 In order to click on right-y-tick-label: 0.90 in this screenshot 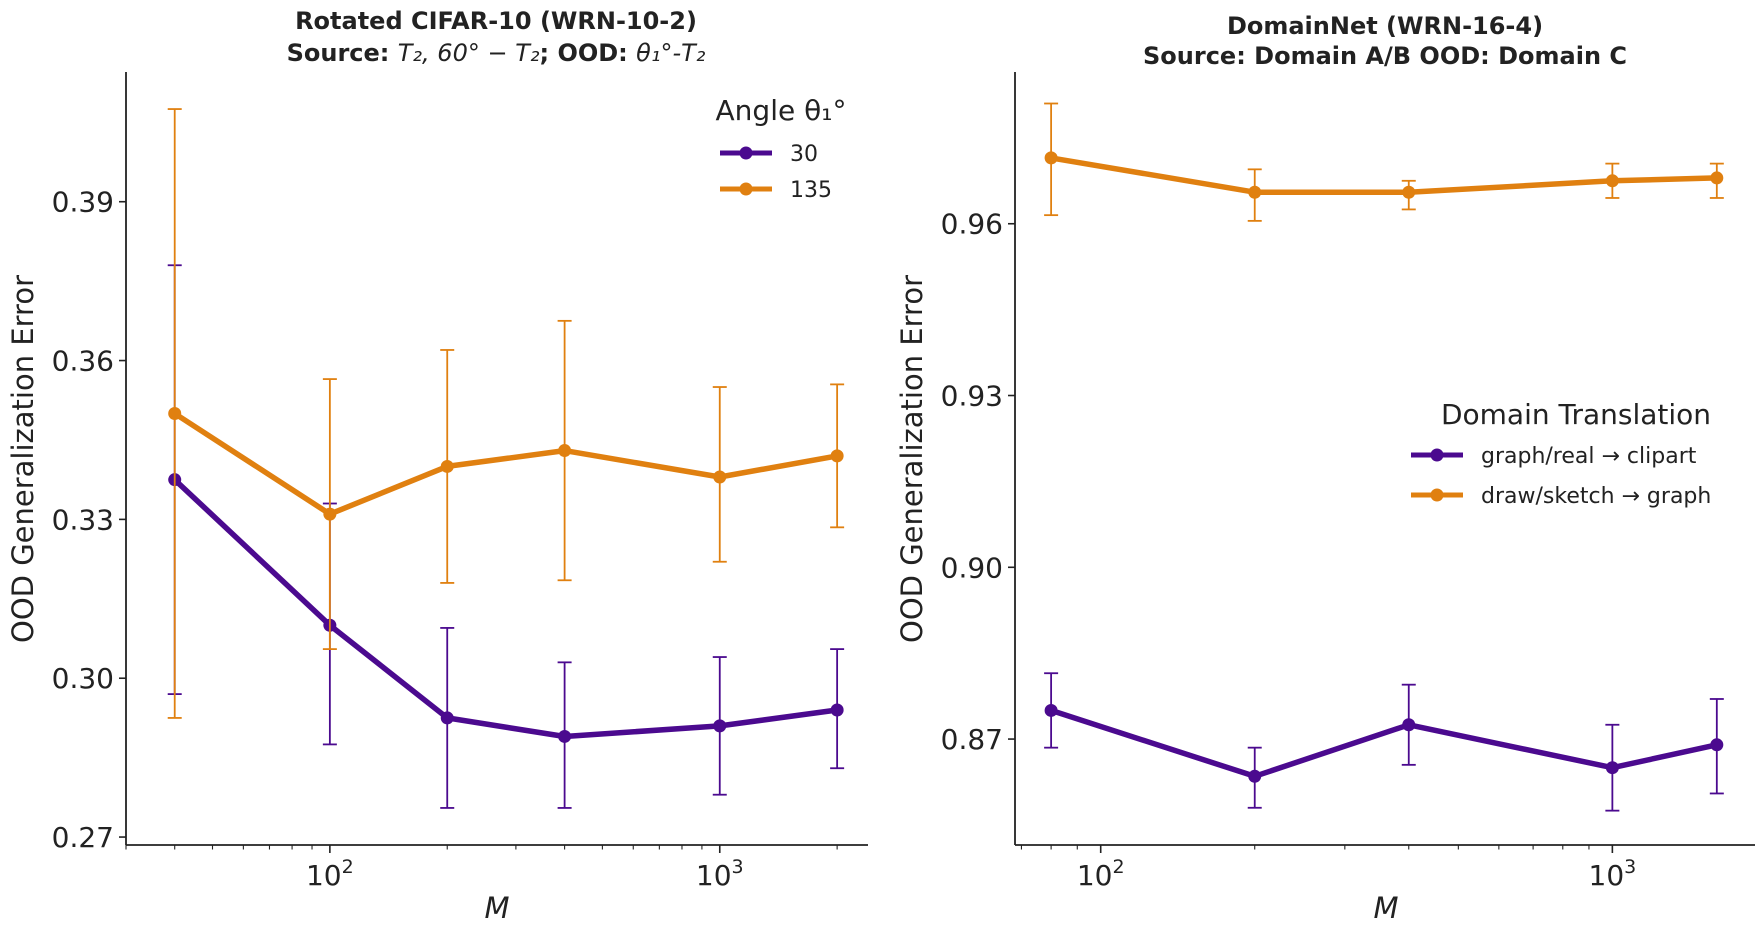, I will do `click(972, 567)`.